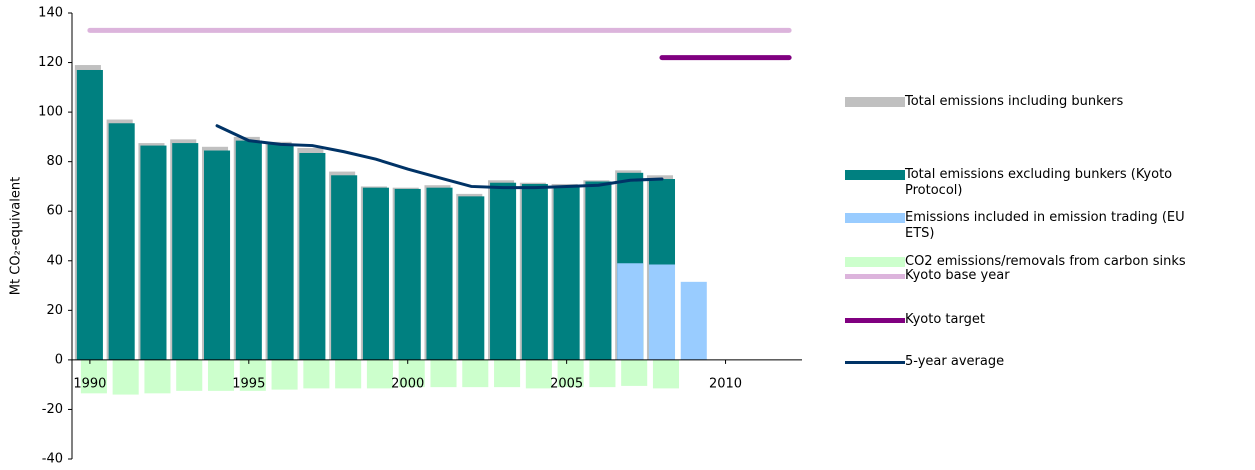  Describe the element at coordinates (16, 236) in the screenshot. I see `y-axis-label: Mt CO₂-equivalent` at that location.